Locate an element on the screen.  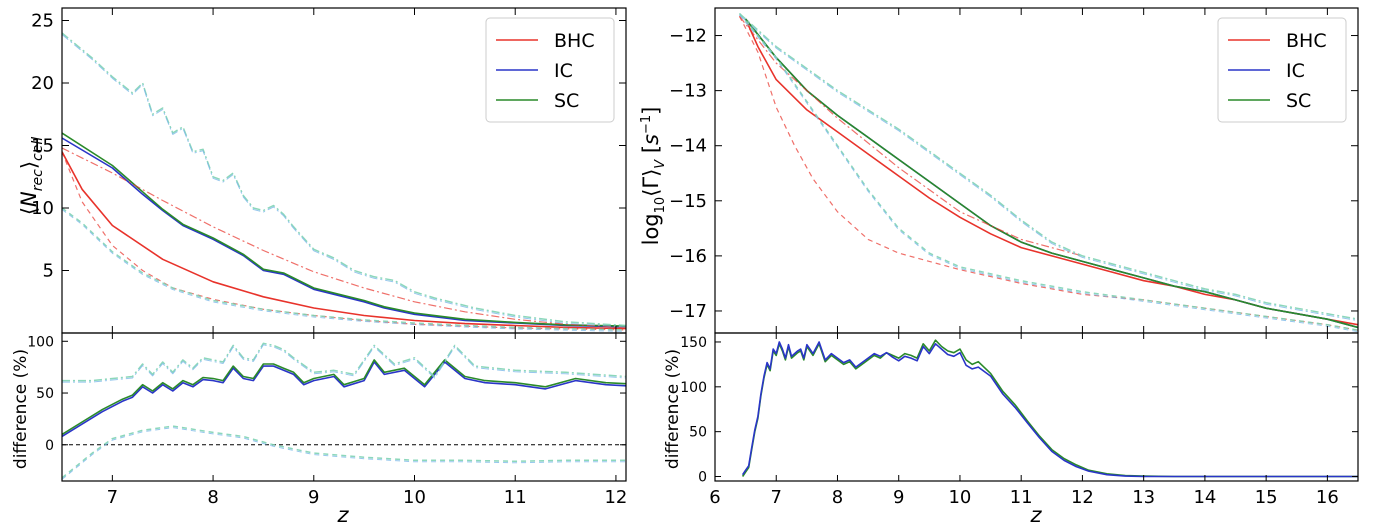
ylabel-bottom-left: difference (%) is located at coordinates (21, 409).